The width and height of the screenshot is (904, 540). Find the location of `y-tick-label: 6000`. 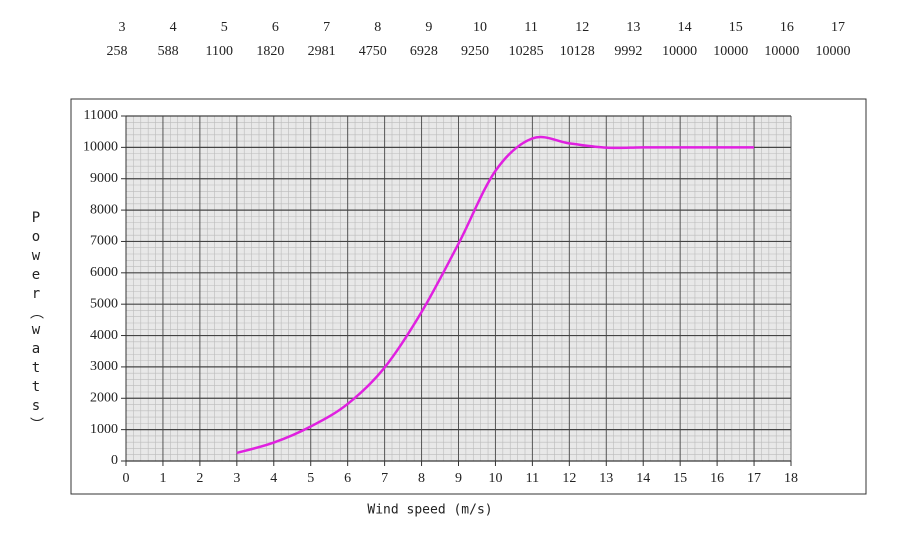

y-tick-label: 6000 is located at coordinates (104, 272).